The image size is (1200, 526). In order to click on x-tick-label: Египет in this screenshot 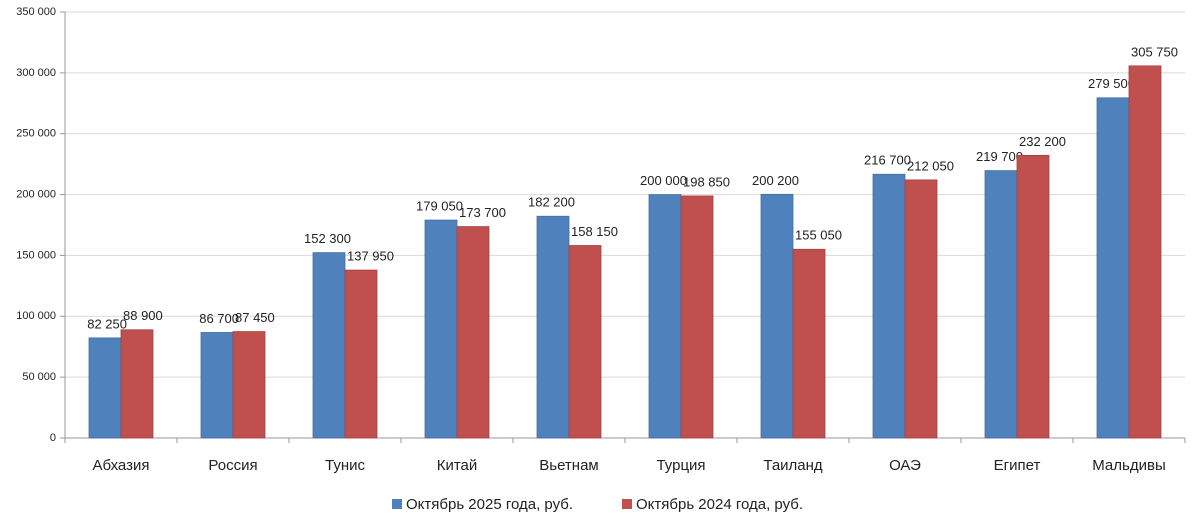, I will do `click(1017, 465)`.